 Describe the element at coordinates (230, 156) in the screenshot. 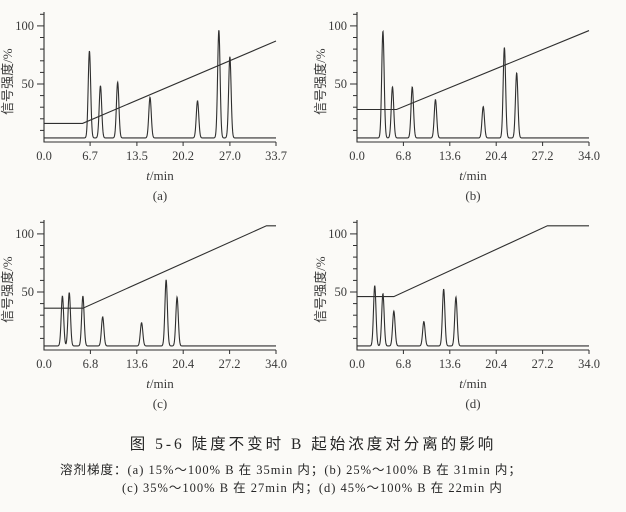

I see `x-tick-label: 27.0` at that location.